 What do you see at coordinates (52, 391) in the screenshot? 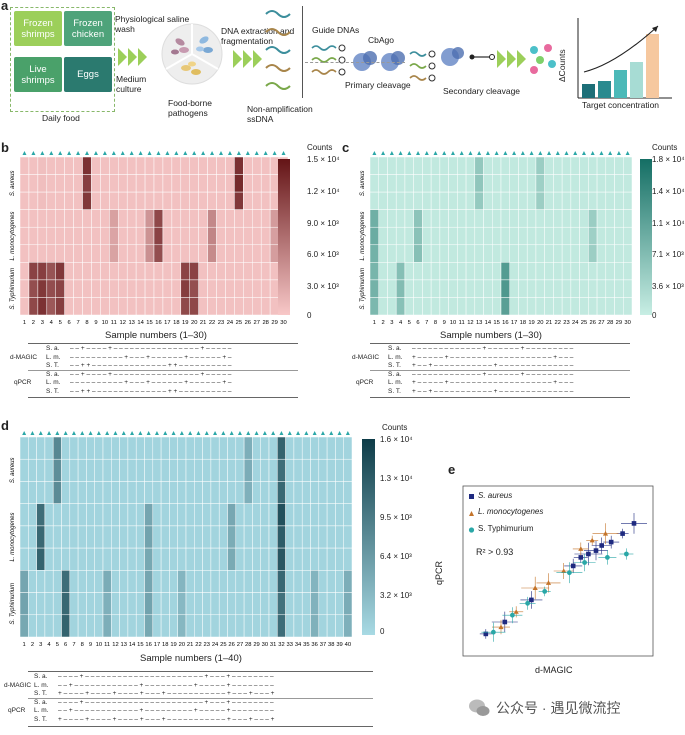
I see `row-label: S. T.` at bounding box center [52, 391].